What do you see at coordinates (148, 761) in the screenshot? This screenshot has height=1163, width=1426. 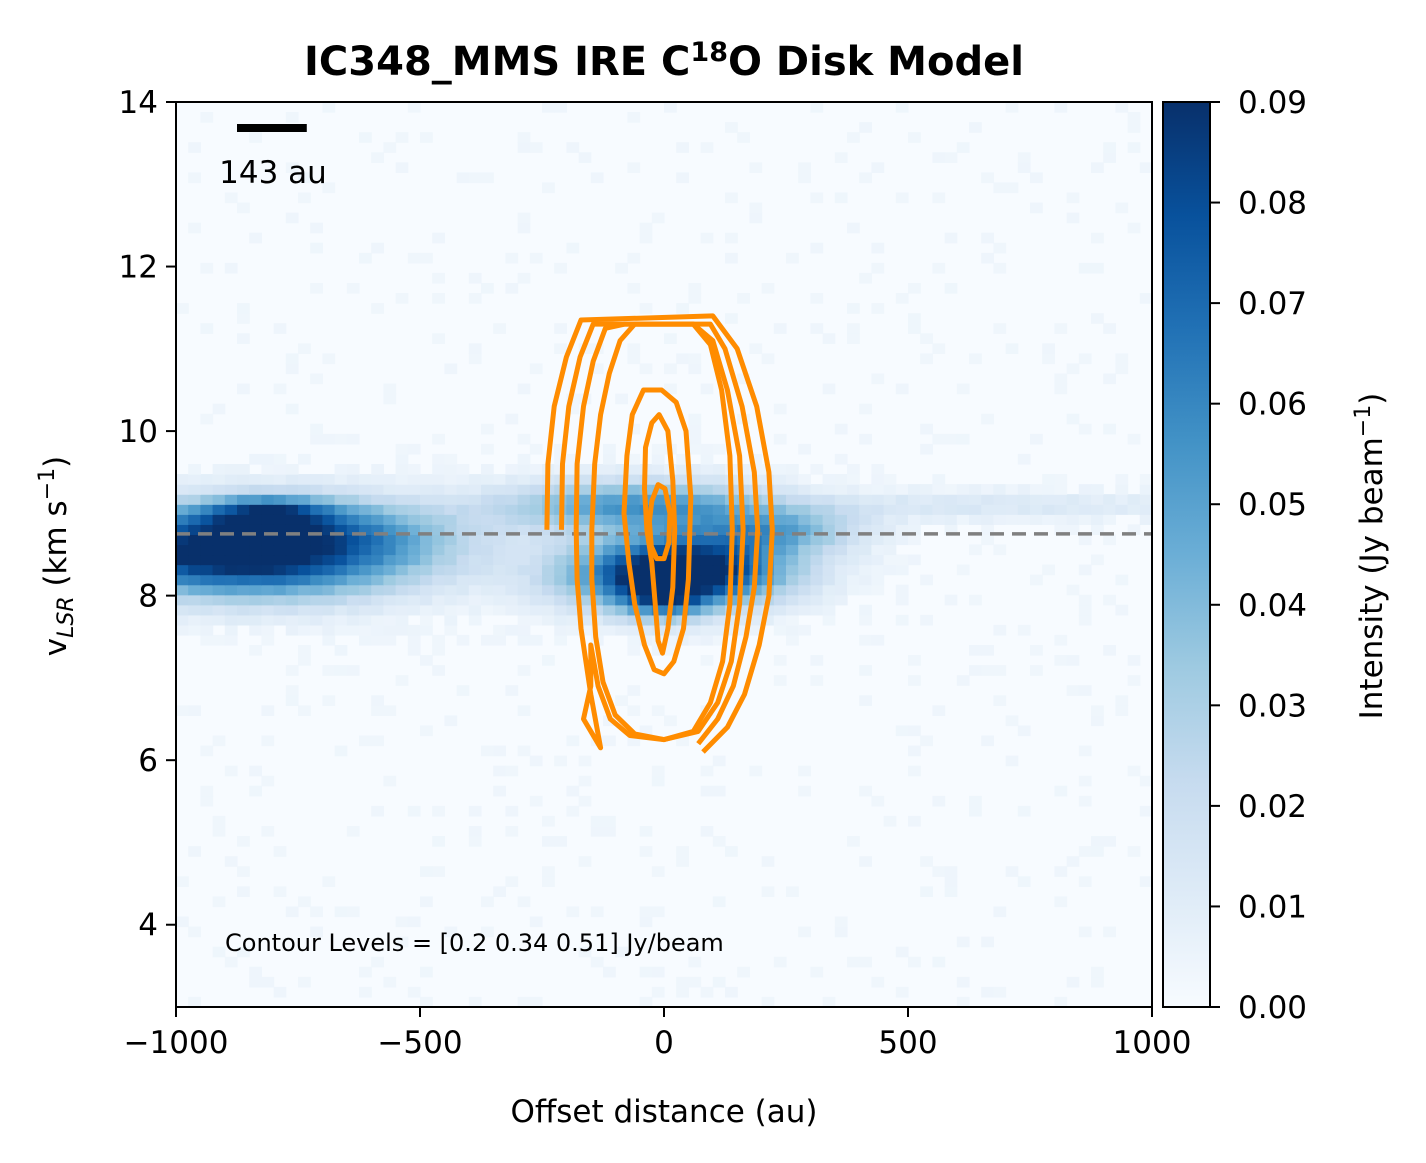 I see `y-tick-label: 6` at bounding box center [148, 761].